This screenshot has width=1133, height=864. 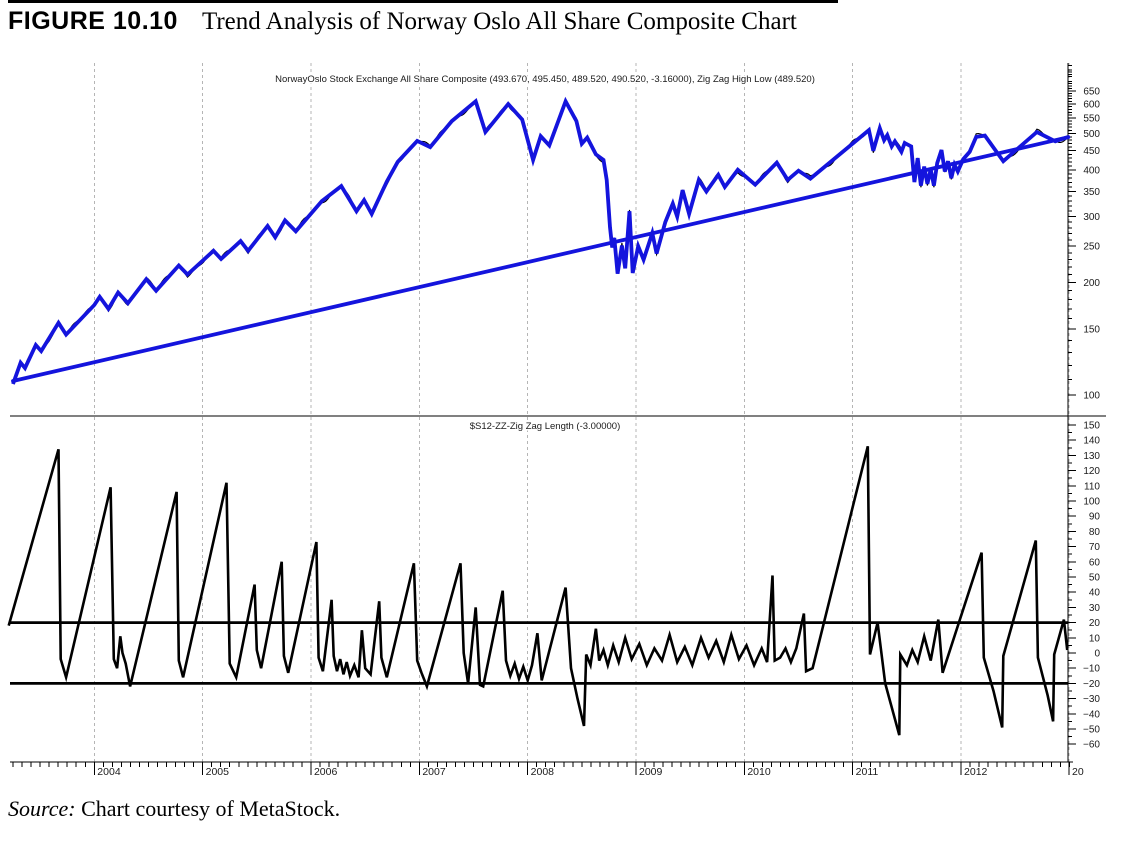 What do you see at coordinates (218, 772) in the screenshot?
I see `svg-text: 2005` at bounding box center [218, 772].